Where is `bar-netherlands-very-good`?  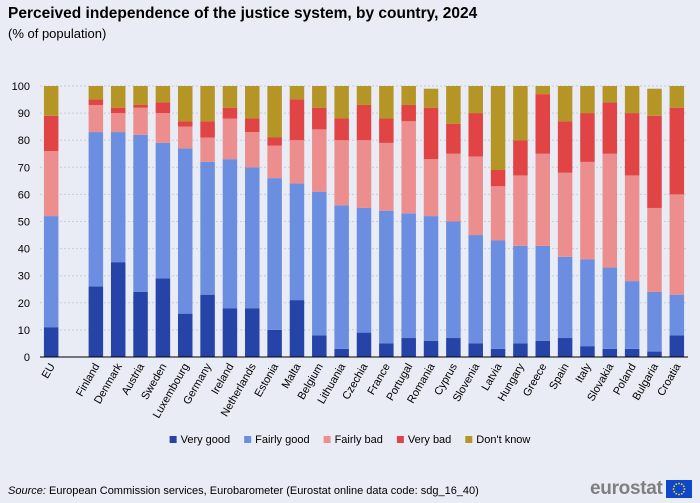 bar-netherlands-very-good is located at coordinates (252, 332).